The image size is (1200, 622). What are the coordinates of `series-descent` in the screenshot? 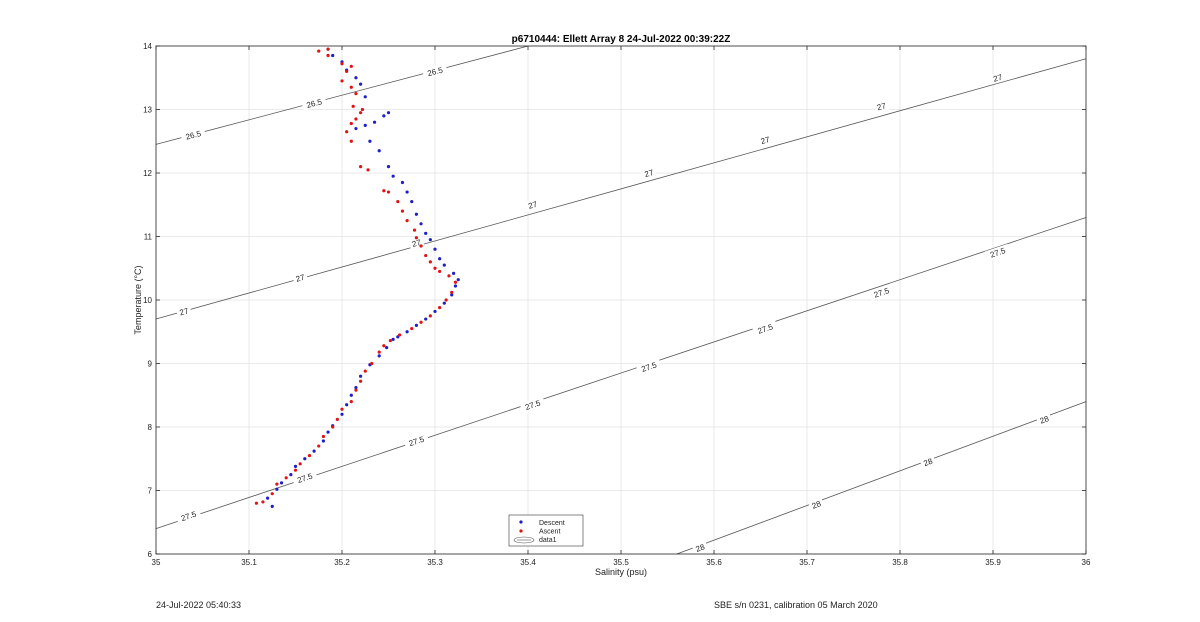 It's located at (363, 277).